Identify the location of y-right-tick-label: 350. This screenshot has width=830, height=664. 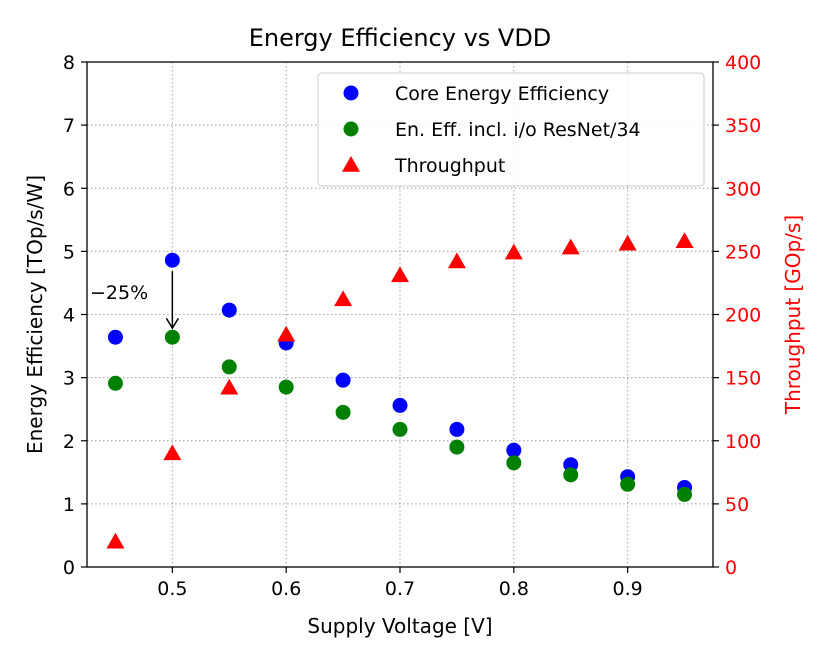
(743, 126).